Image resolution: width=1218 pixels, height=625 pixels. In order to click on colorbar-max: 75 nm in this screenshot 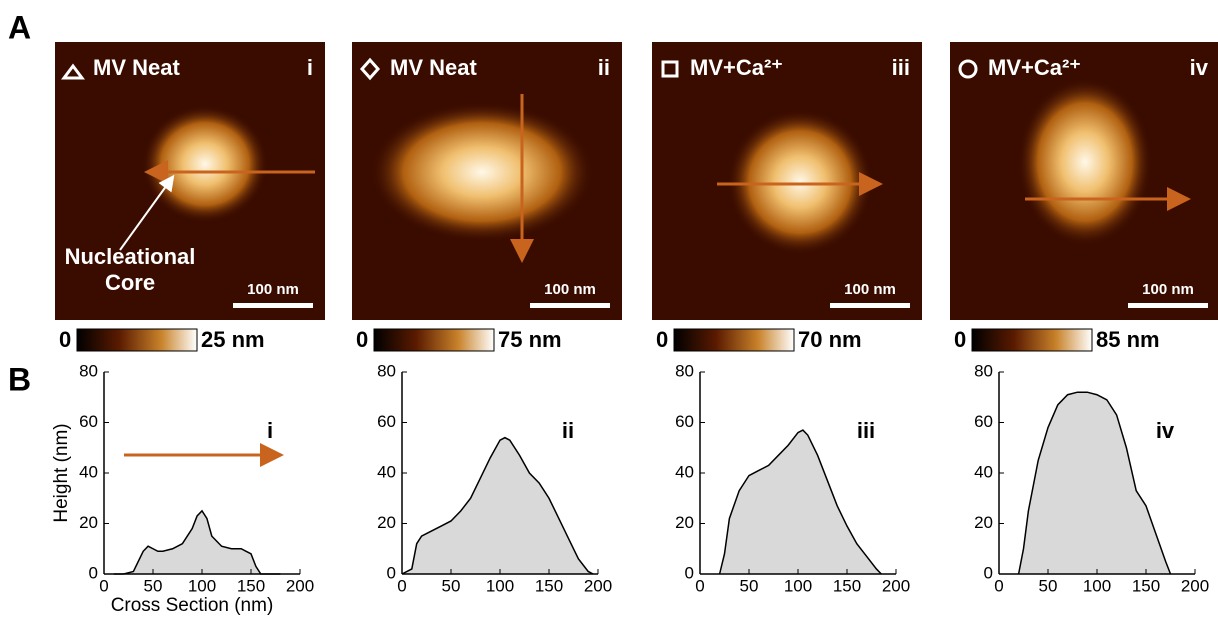, I will do `click(530, 339)`.